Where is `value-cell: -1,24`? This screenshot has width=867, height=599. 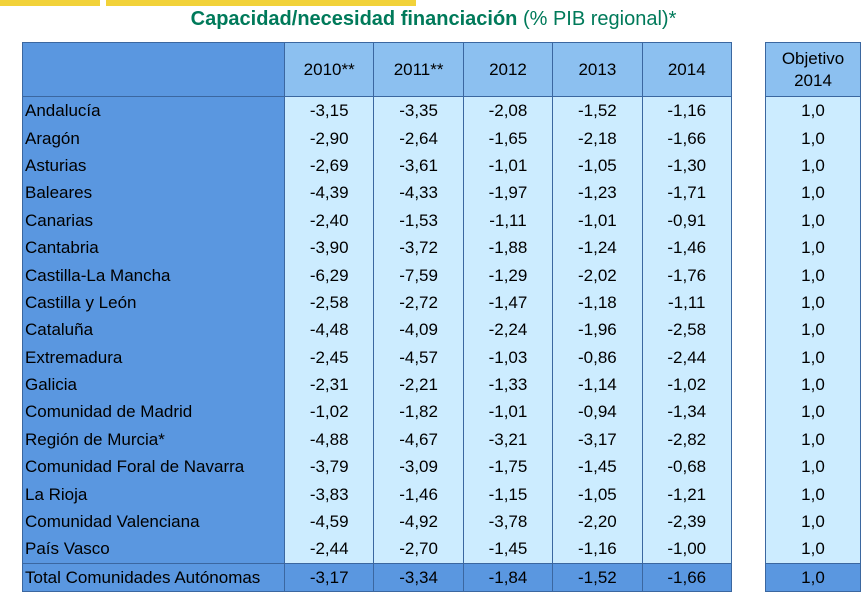
value-cell: -1,24 is located at coordinates (597, 247).